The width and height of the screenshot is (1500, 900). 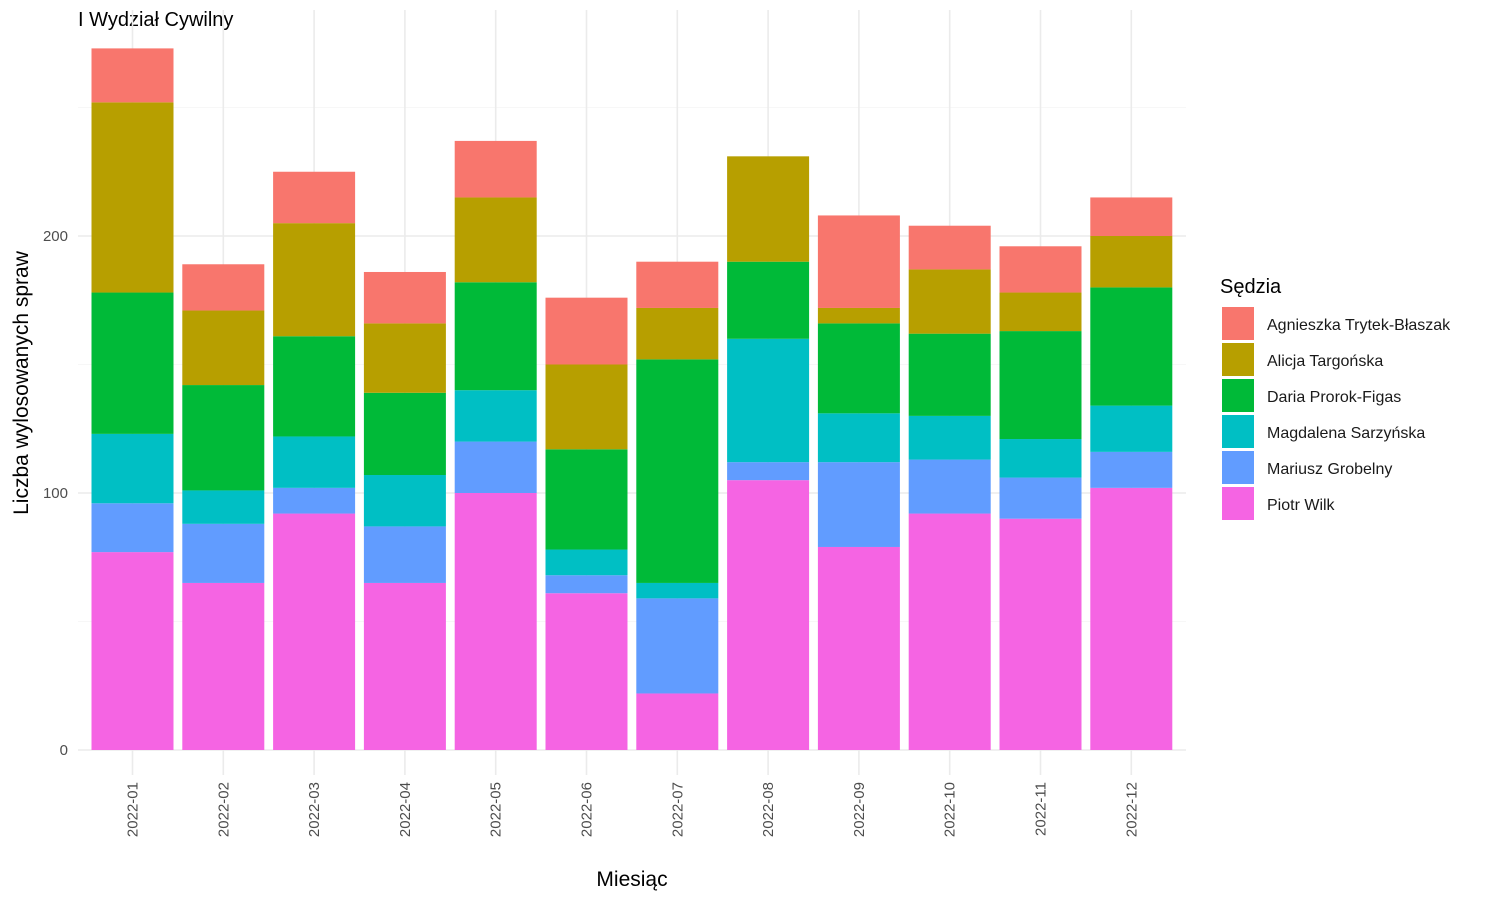 What do you see at coordinates (1329, 469) in the screenshot?
I see `legend-label: Mariusz Grobelny` at bounding box center [1329, 469].